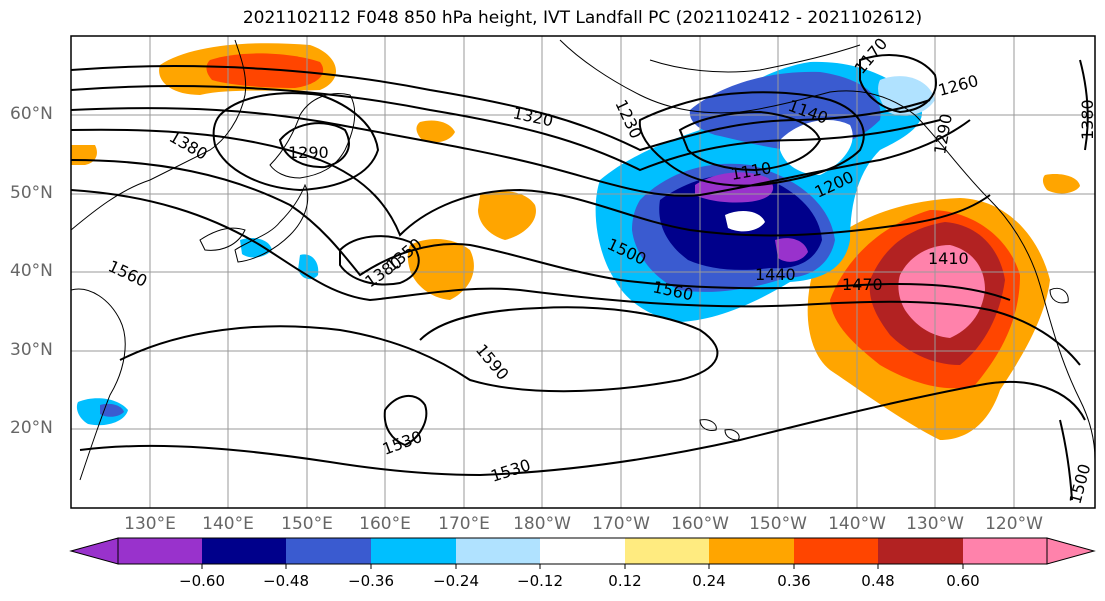 The image size is (1105, 601). Describe the element at coordinates (1014, 524) in the screenshot. I see `longitude-label: 120°W` at that location.